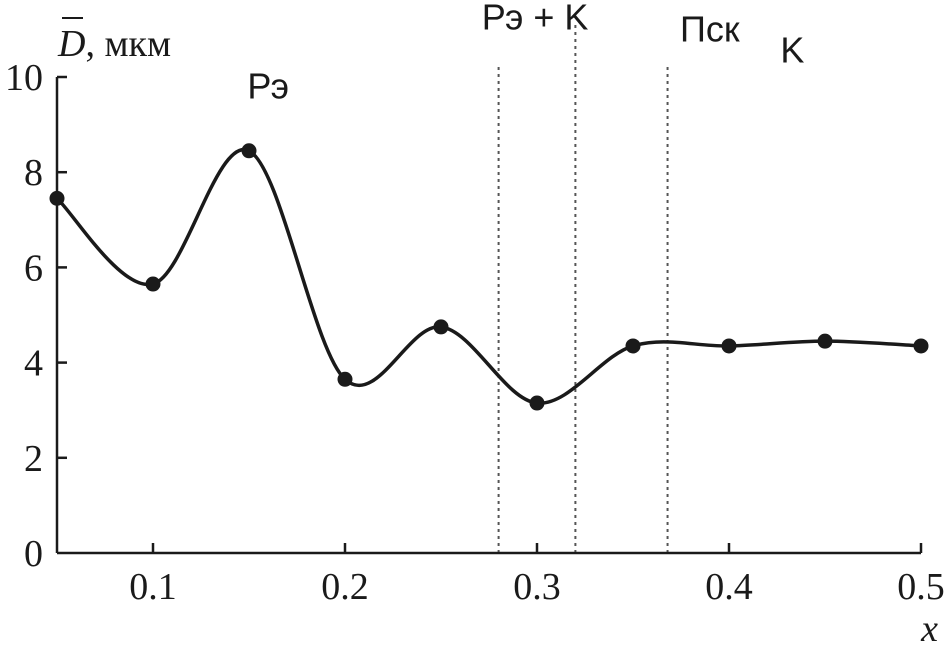  What do you see at coordinates (268, 85) in the screenshot?
I see `region-label-0: Рэ` at bounding box center [268, 85].